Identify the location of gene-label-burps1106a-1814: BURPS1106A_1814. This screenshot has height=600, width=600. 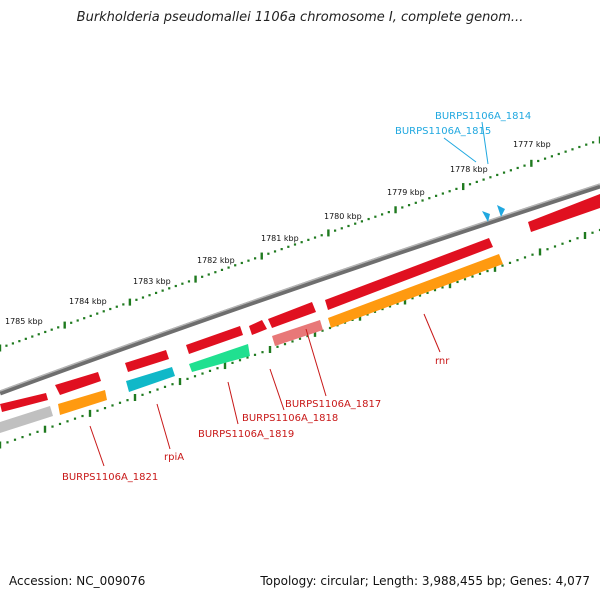
(483, 116).